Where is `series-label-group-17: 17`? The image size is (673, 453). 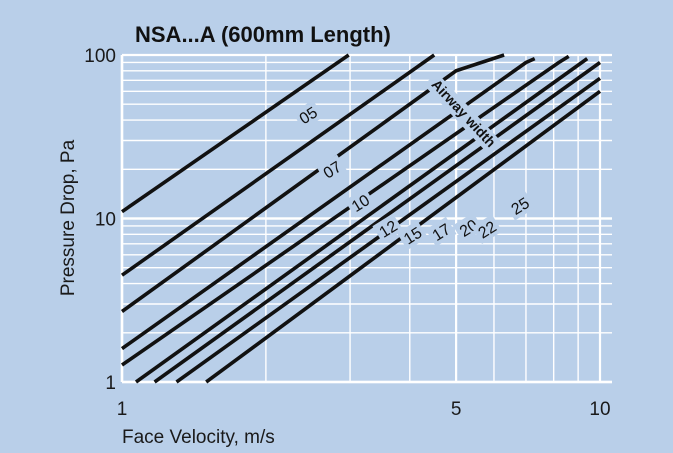
series-label-group-17: 17 is located at coordinates (441, 231).